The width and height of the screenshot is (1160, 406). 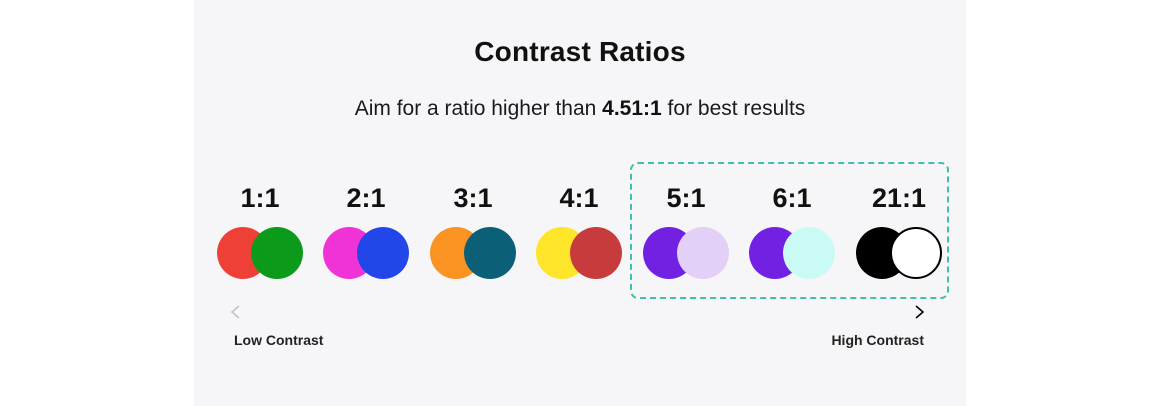 What do you see at coordinates (686, 198) in the screenshot?
I see `ratio-label: 5:1` at bounding box center [686, 198].